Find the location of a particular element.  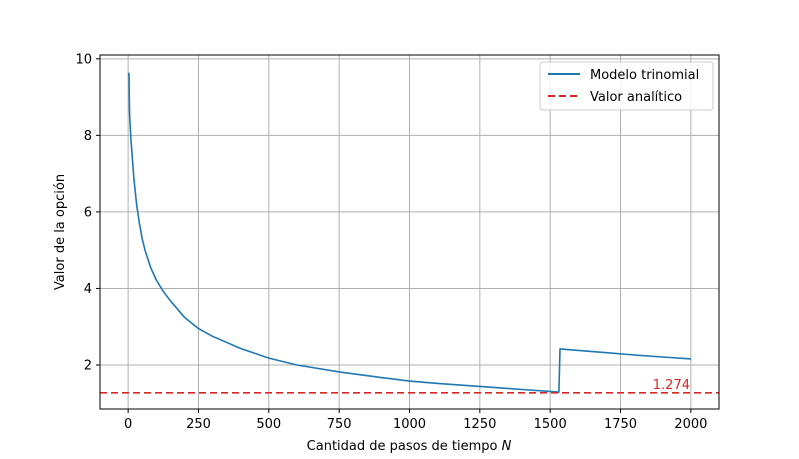

x-tick-label: 1750 is located at coordinates (620, 424).